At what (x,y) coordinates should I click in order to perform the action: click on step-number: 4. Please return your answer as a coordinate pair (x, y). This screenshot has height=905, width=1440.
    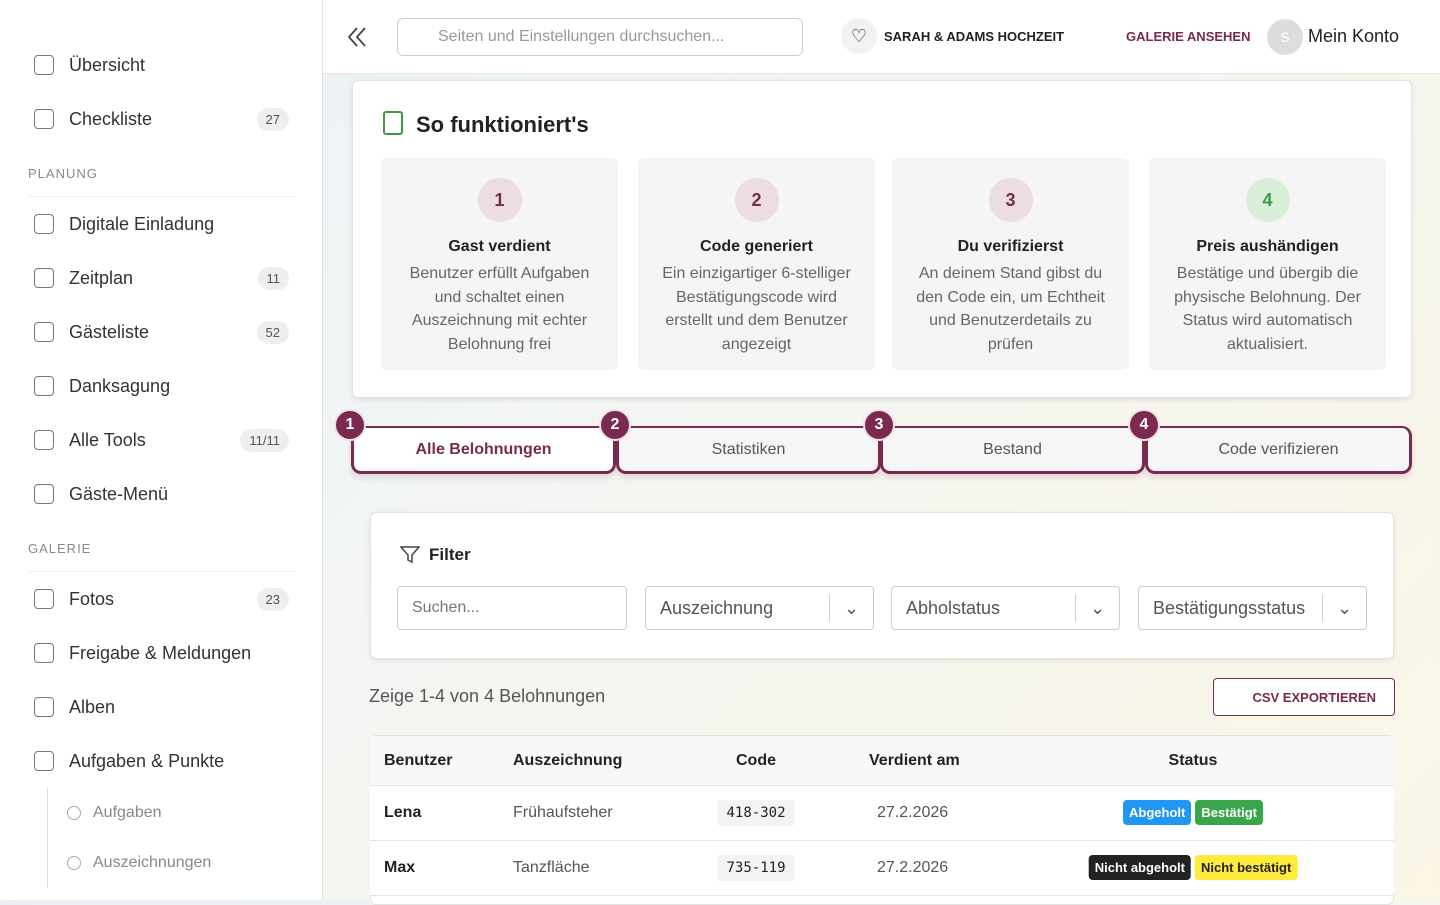
    Looking at the image, I should click on (1267, 200).